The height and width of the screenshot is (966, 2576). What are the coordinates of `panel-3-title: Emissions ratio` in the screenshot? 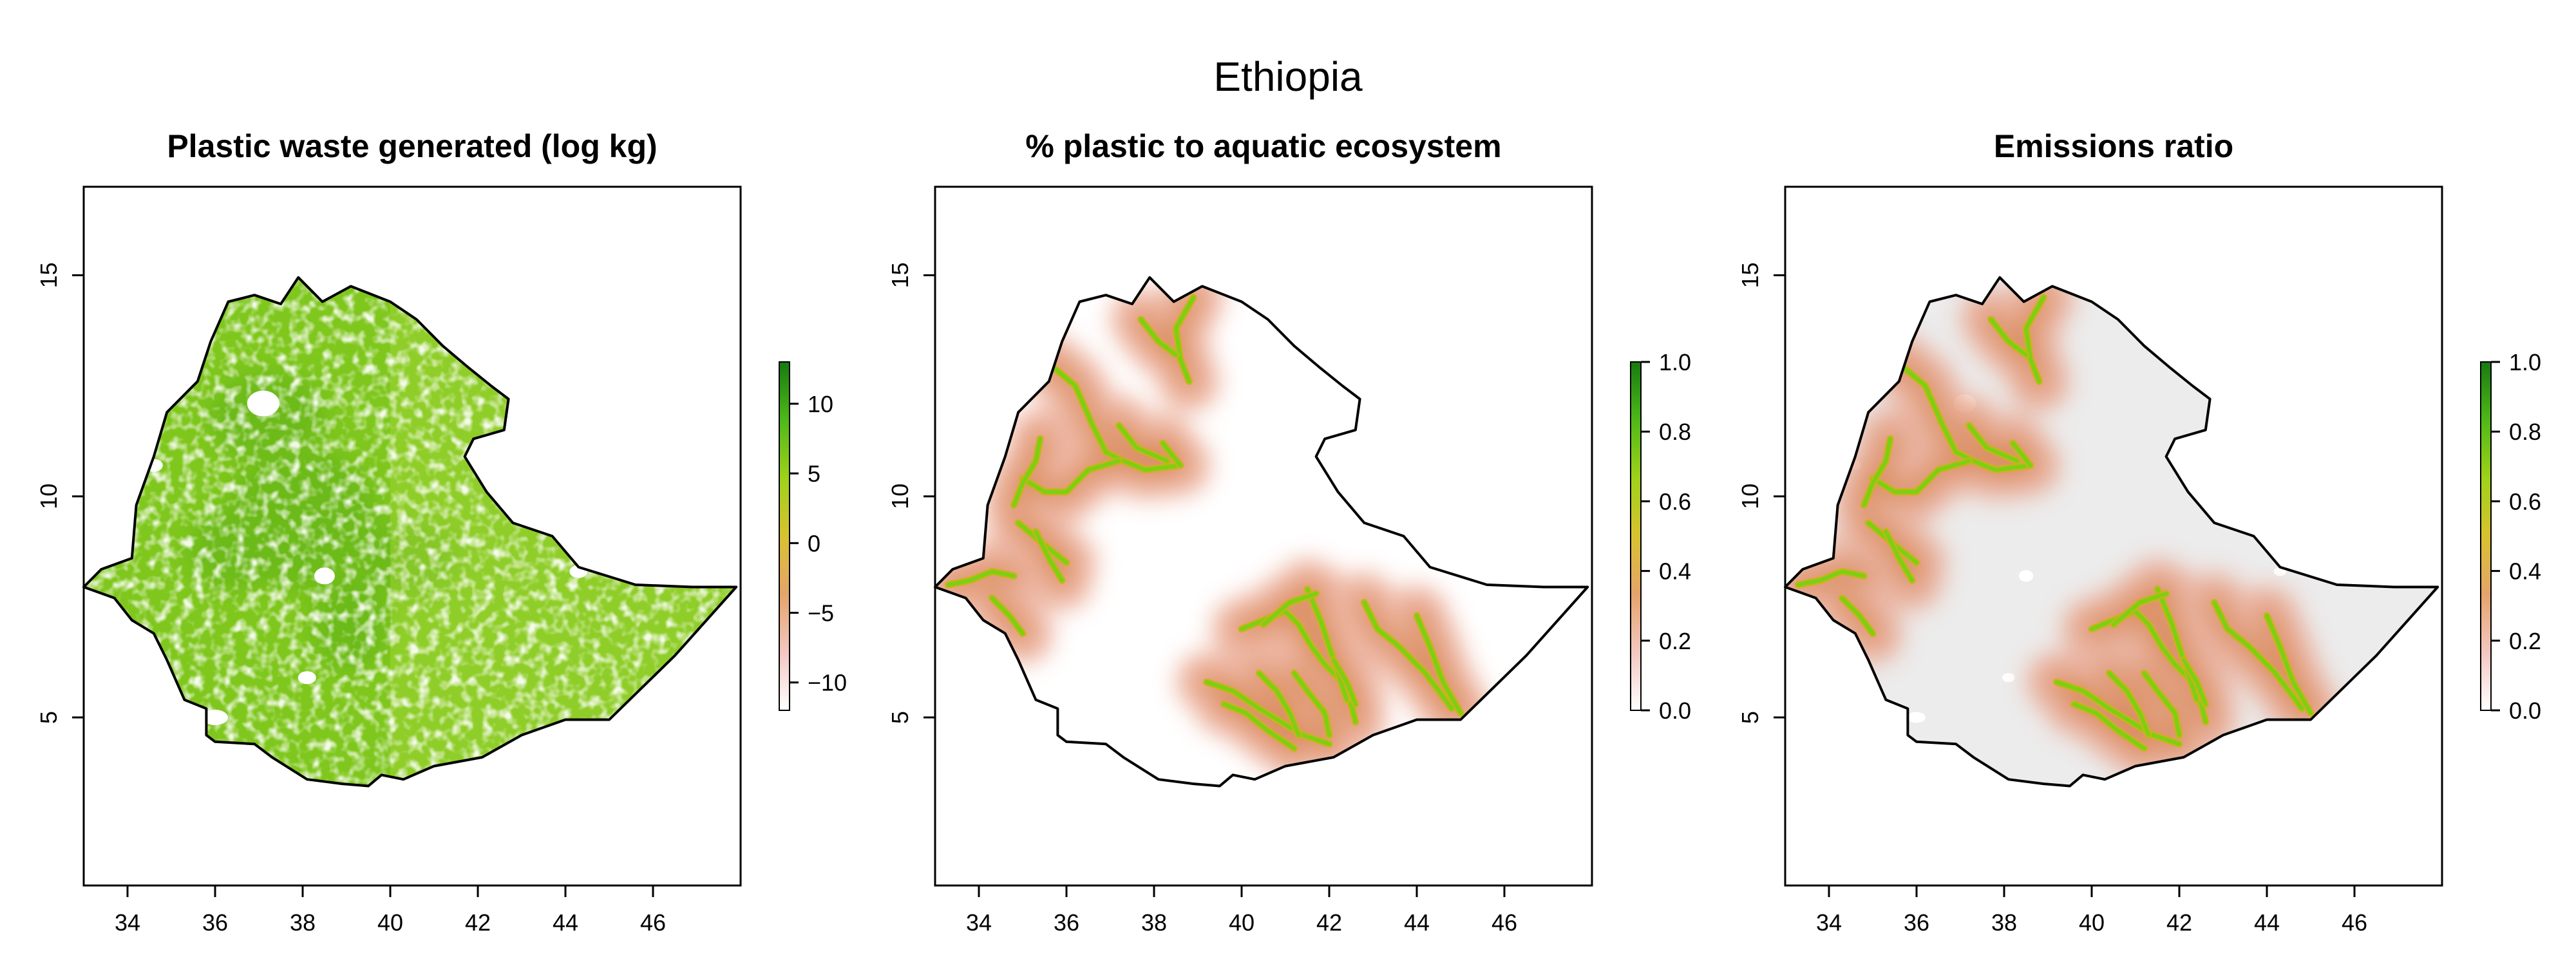 It's located at (2113, 146).